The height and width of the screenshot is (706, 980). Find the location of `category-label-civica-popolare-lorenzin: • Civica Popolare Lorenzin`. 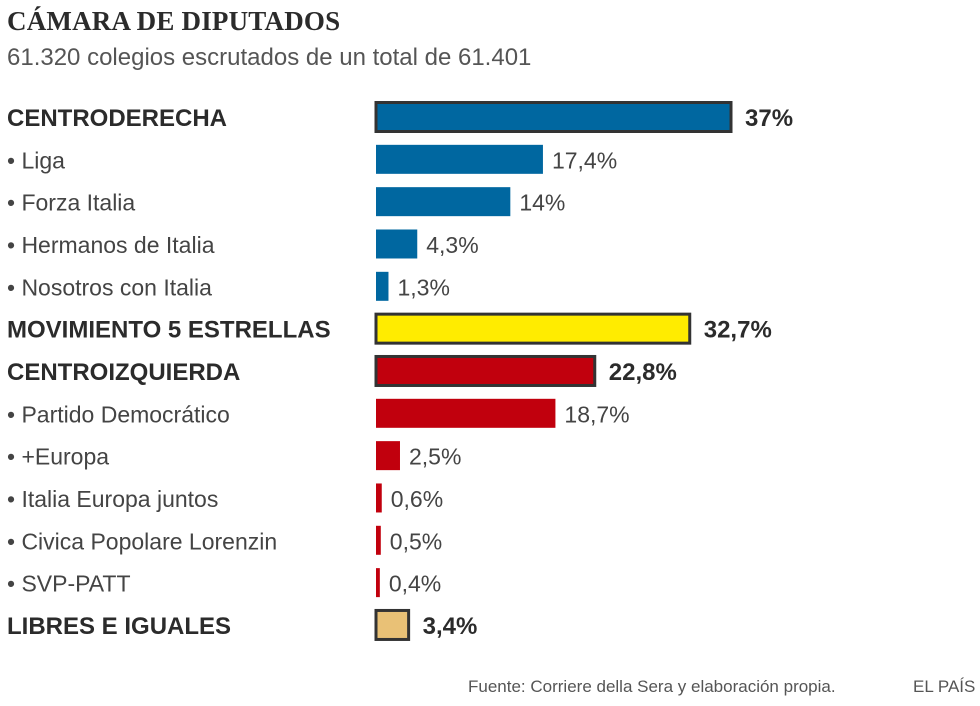

category-label-civica-popolare-lorenzin: • Civica Popolare Lorenzin is located at coordinates (142, 541).